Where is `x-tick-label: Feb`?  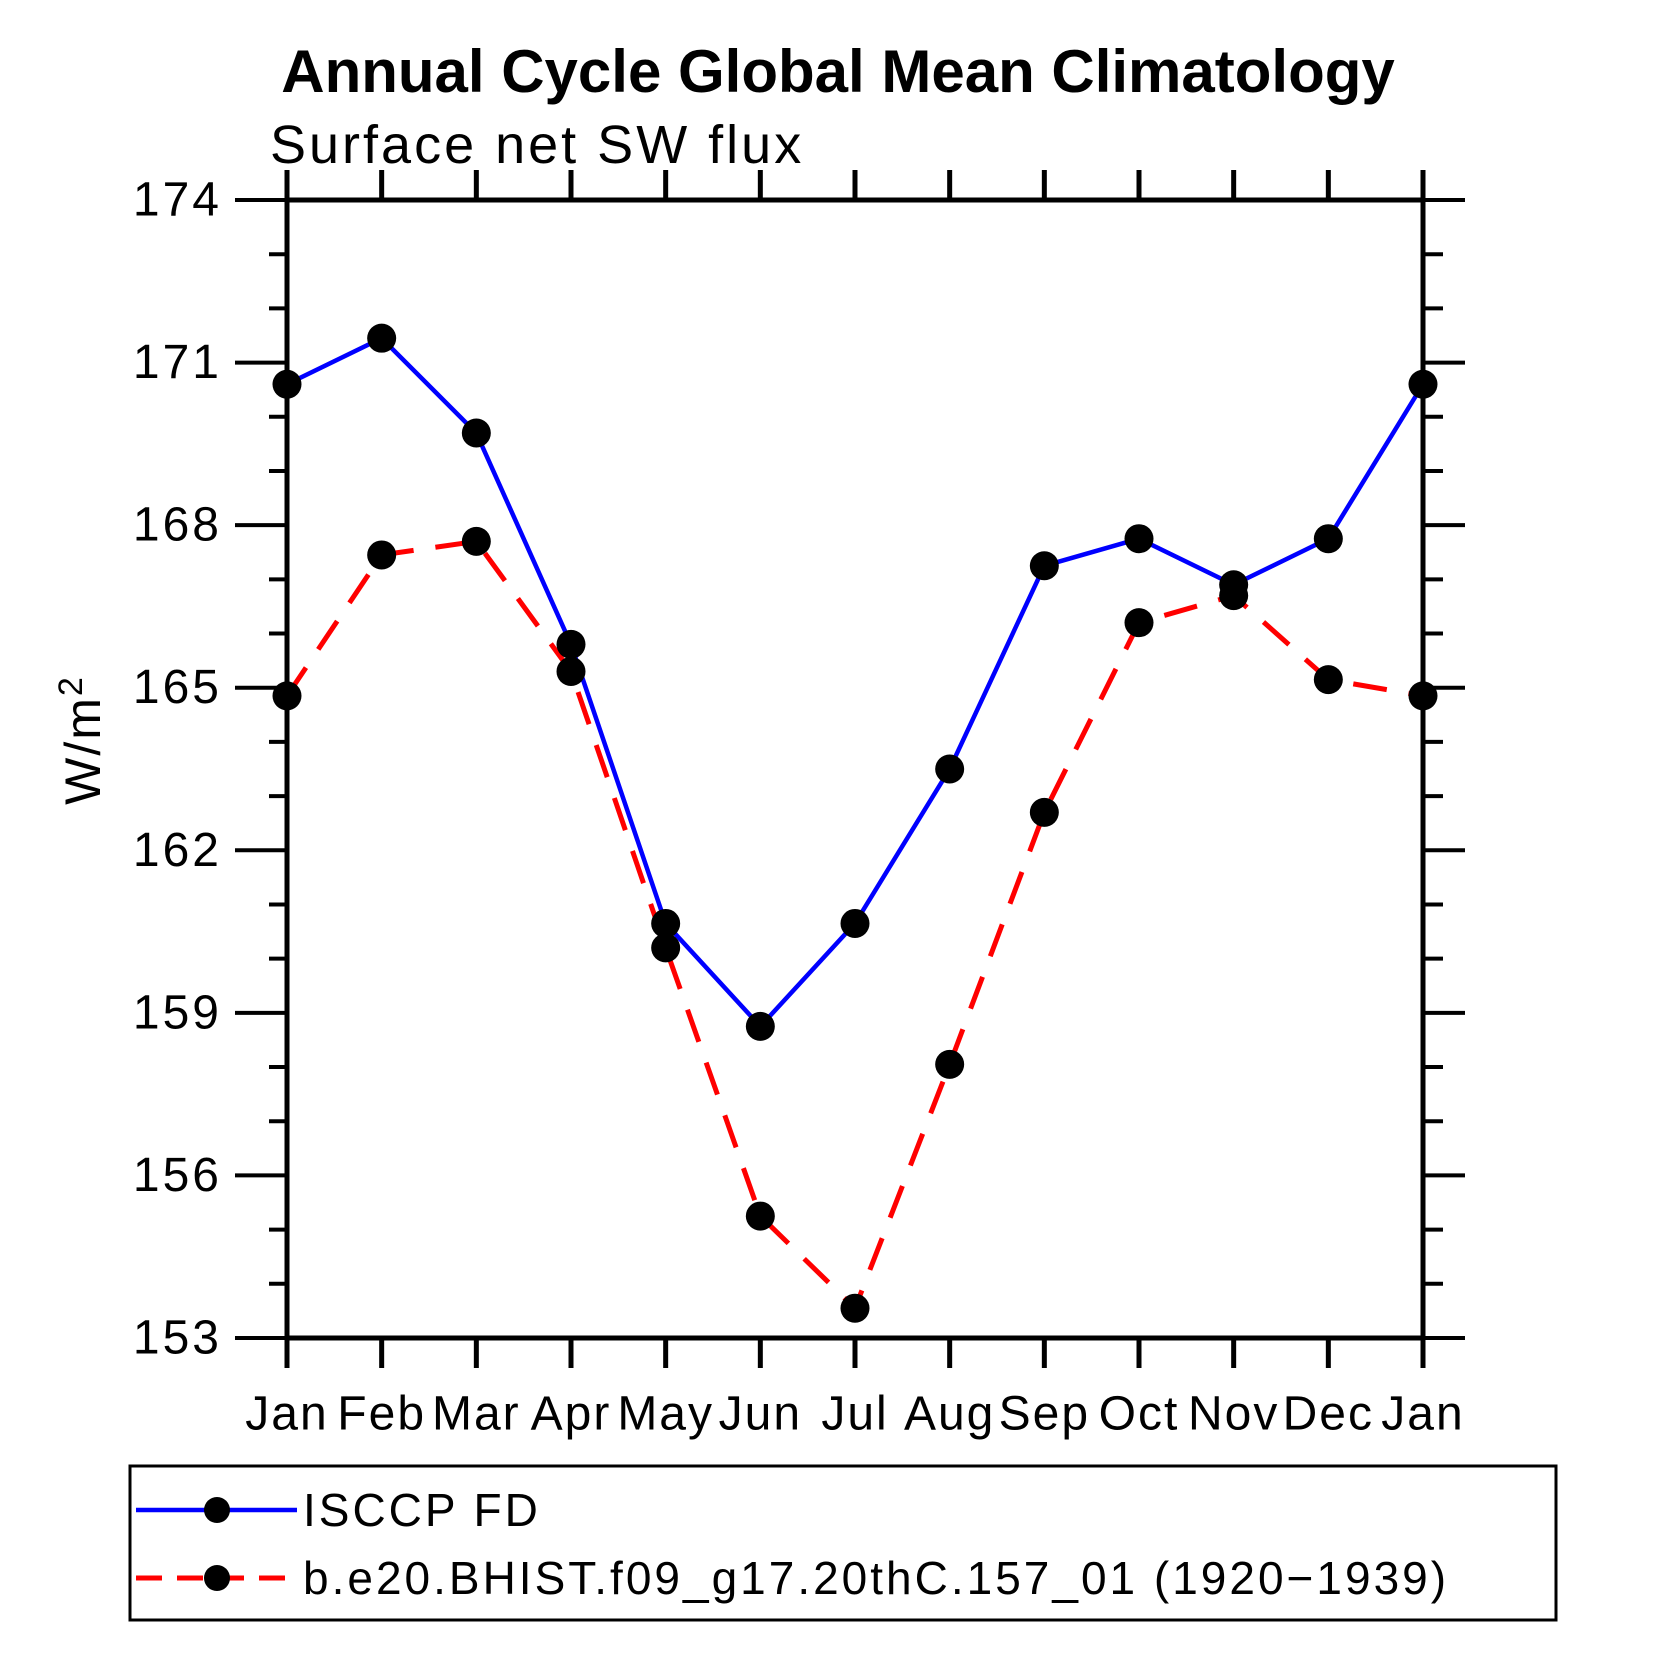
x-tick-label: Feb is located at coordinates (381, 1414).